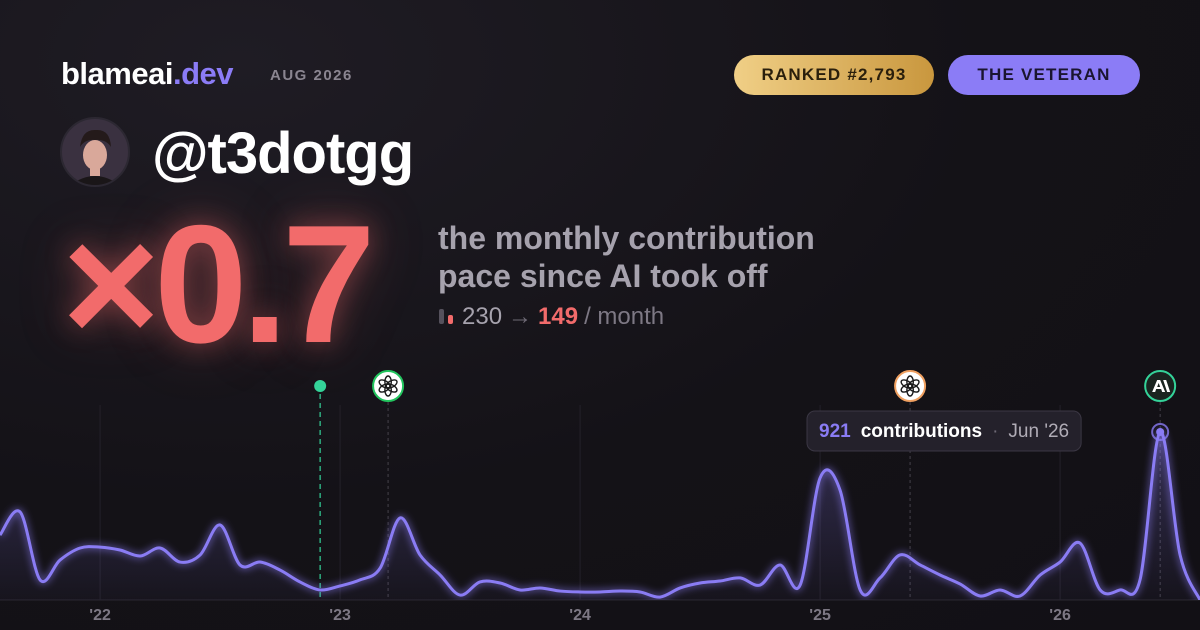  I want to click on x-tick-label: '25, so click(820, 615).